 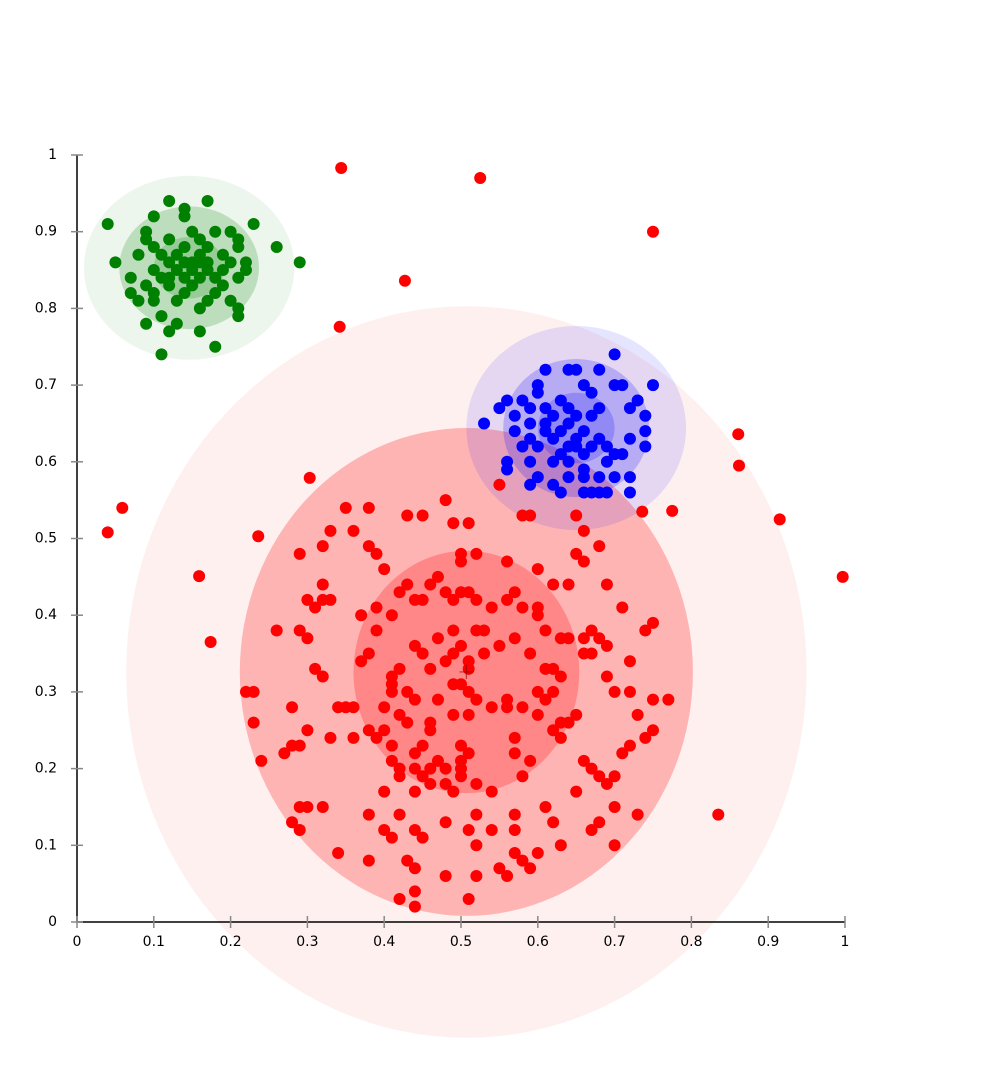 What do you see at coordinates (154, 942) in the screenshot?
I see `x-tick-label: 0.1` at bounding box center [154, 942].